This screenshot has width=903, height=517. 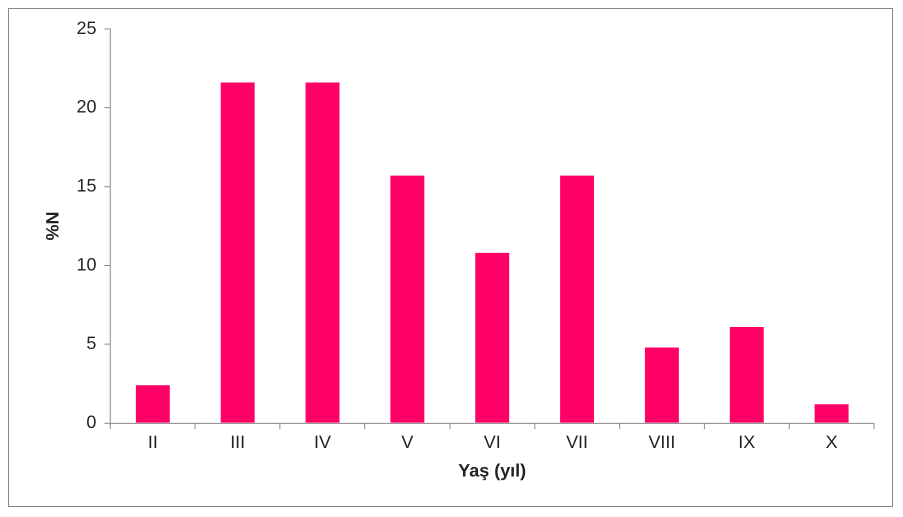 I want to click on x-axis-title: Yaş (yıl), so click(x=492, y=470).